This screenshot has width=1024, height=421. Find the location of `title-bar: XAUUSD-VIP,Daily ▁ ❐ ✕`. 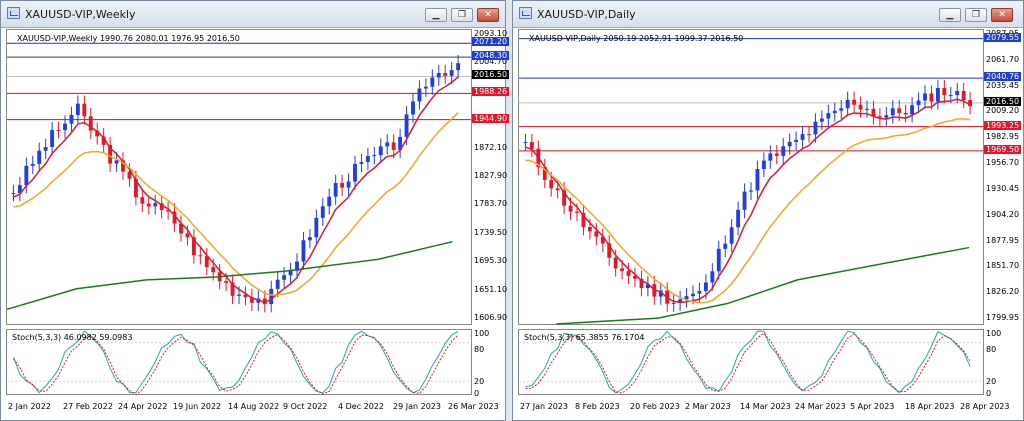

title-bar: XAUUSD-VIP,Daily ▁ ❐ ✕ is located at coordinates (768, 14).